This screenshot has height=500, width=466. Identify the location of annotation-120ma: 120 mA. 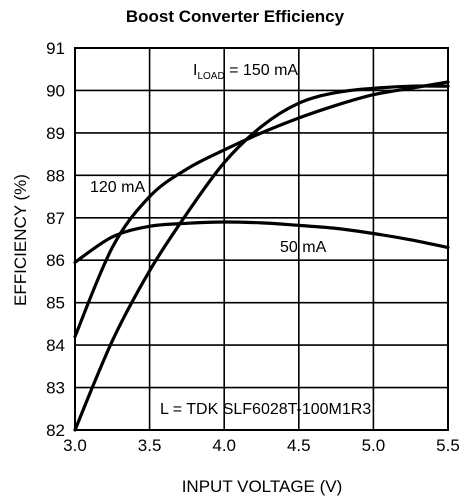
(117, 187).